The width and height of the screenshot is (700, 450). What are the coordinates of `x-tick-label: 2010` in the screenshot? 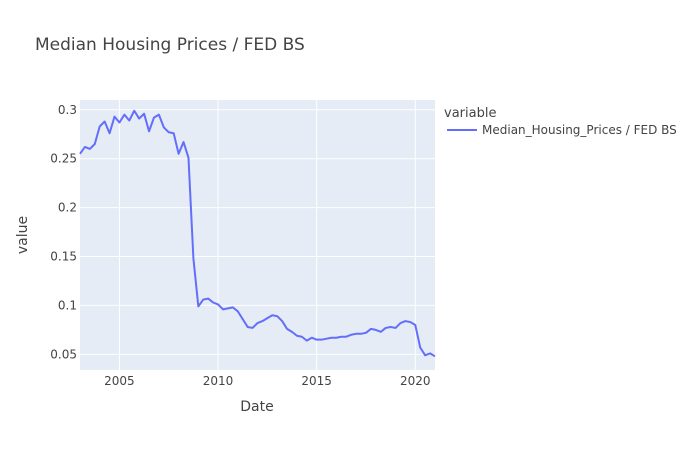 It's located at (218, 381).